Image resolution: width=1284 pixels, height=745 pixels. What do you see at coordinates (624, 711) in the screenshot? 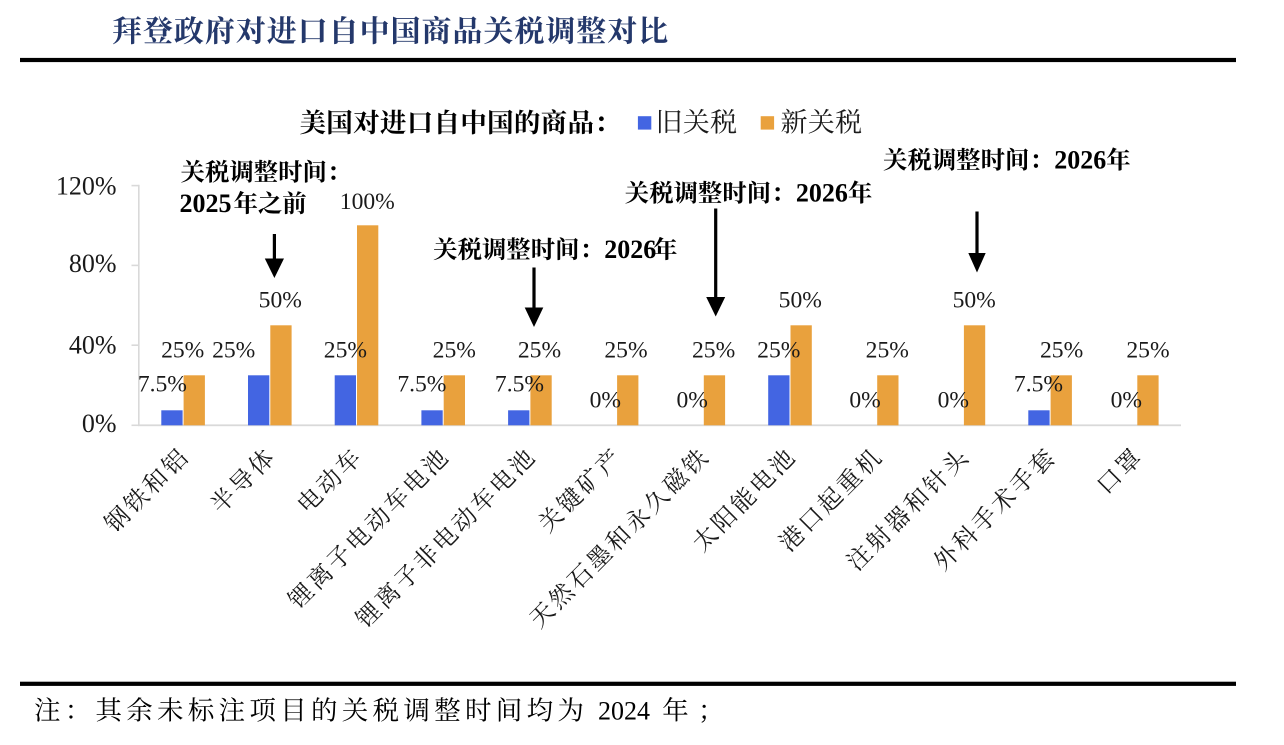
I see `svg-text: 2024` at bounding box center [624, 711].